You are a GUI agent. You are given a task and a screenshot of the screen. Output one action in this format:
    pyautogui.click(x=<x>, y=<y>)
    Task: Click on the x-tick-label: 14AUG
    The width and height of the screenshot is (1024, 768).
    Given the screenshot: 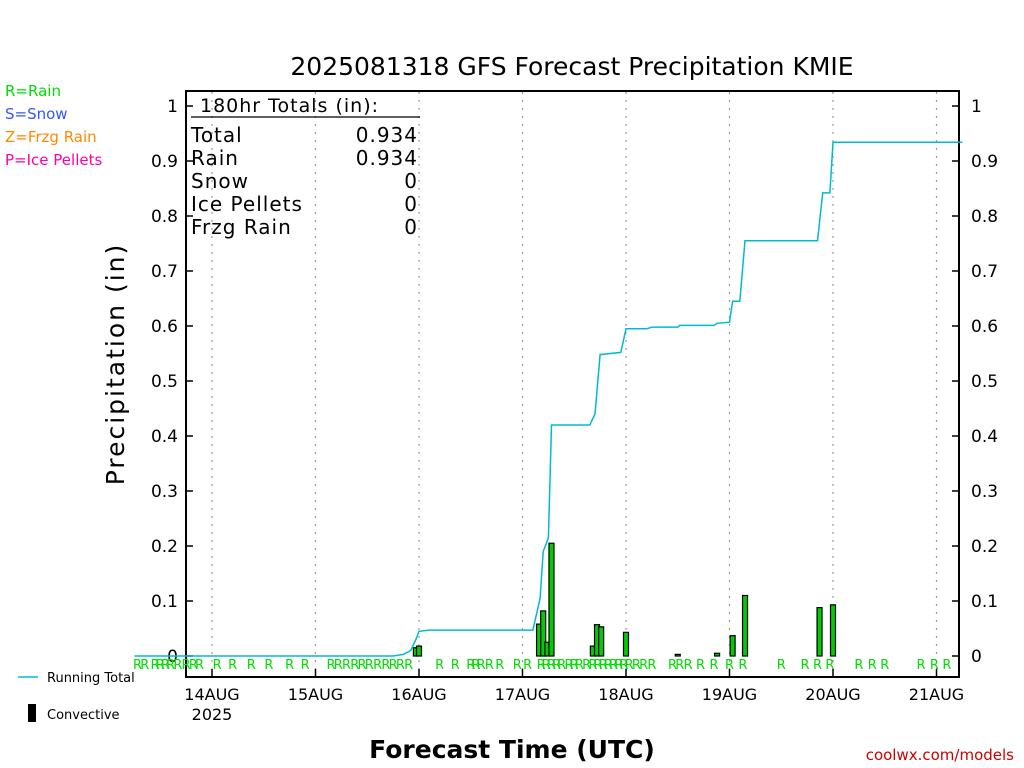 What is the action you would take?
    pyautogui.click(x=211, y=694)
    